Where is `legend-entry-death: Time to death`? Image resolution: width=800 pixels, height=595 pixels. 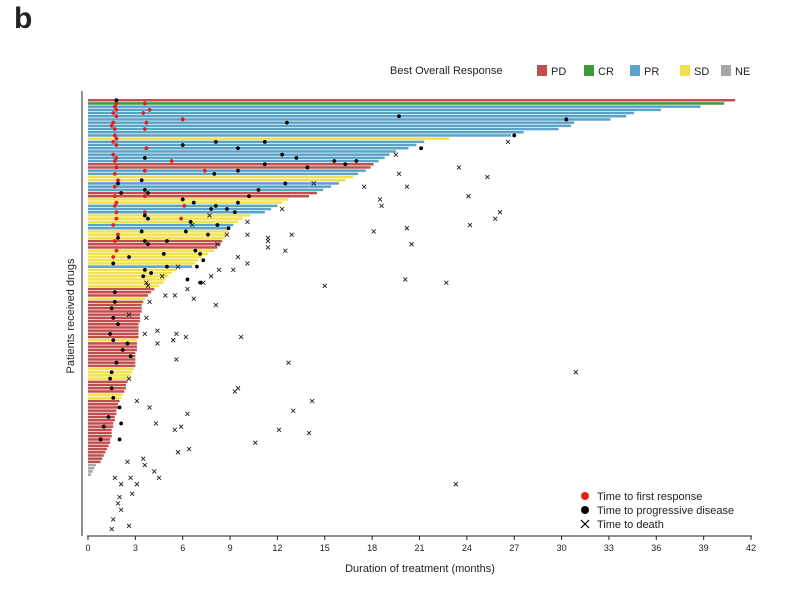 legend-entry-death: Time to death is located at coordinates (622, 525).